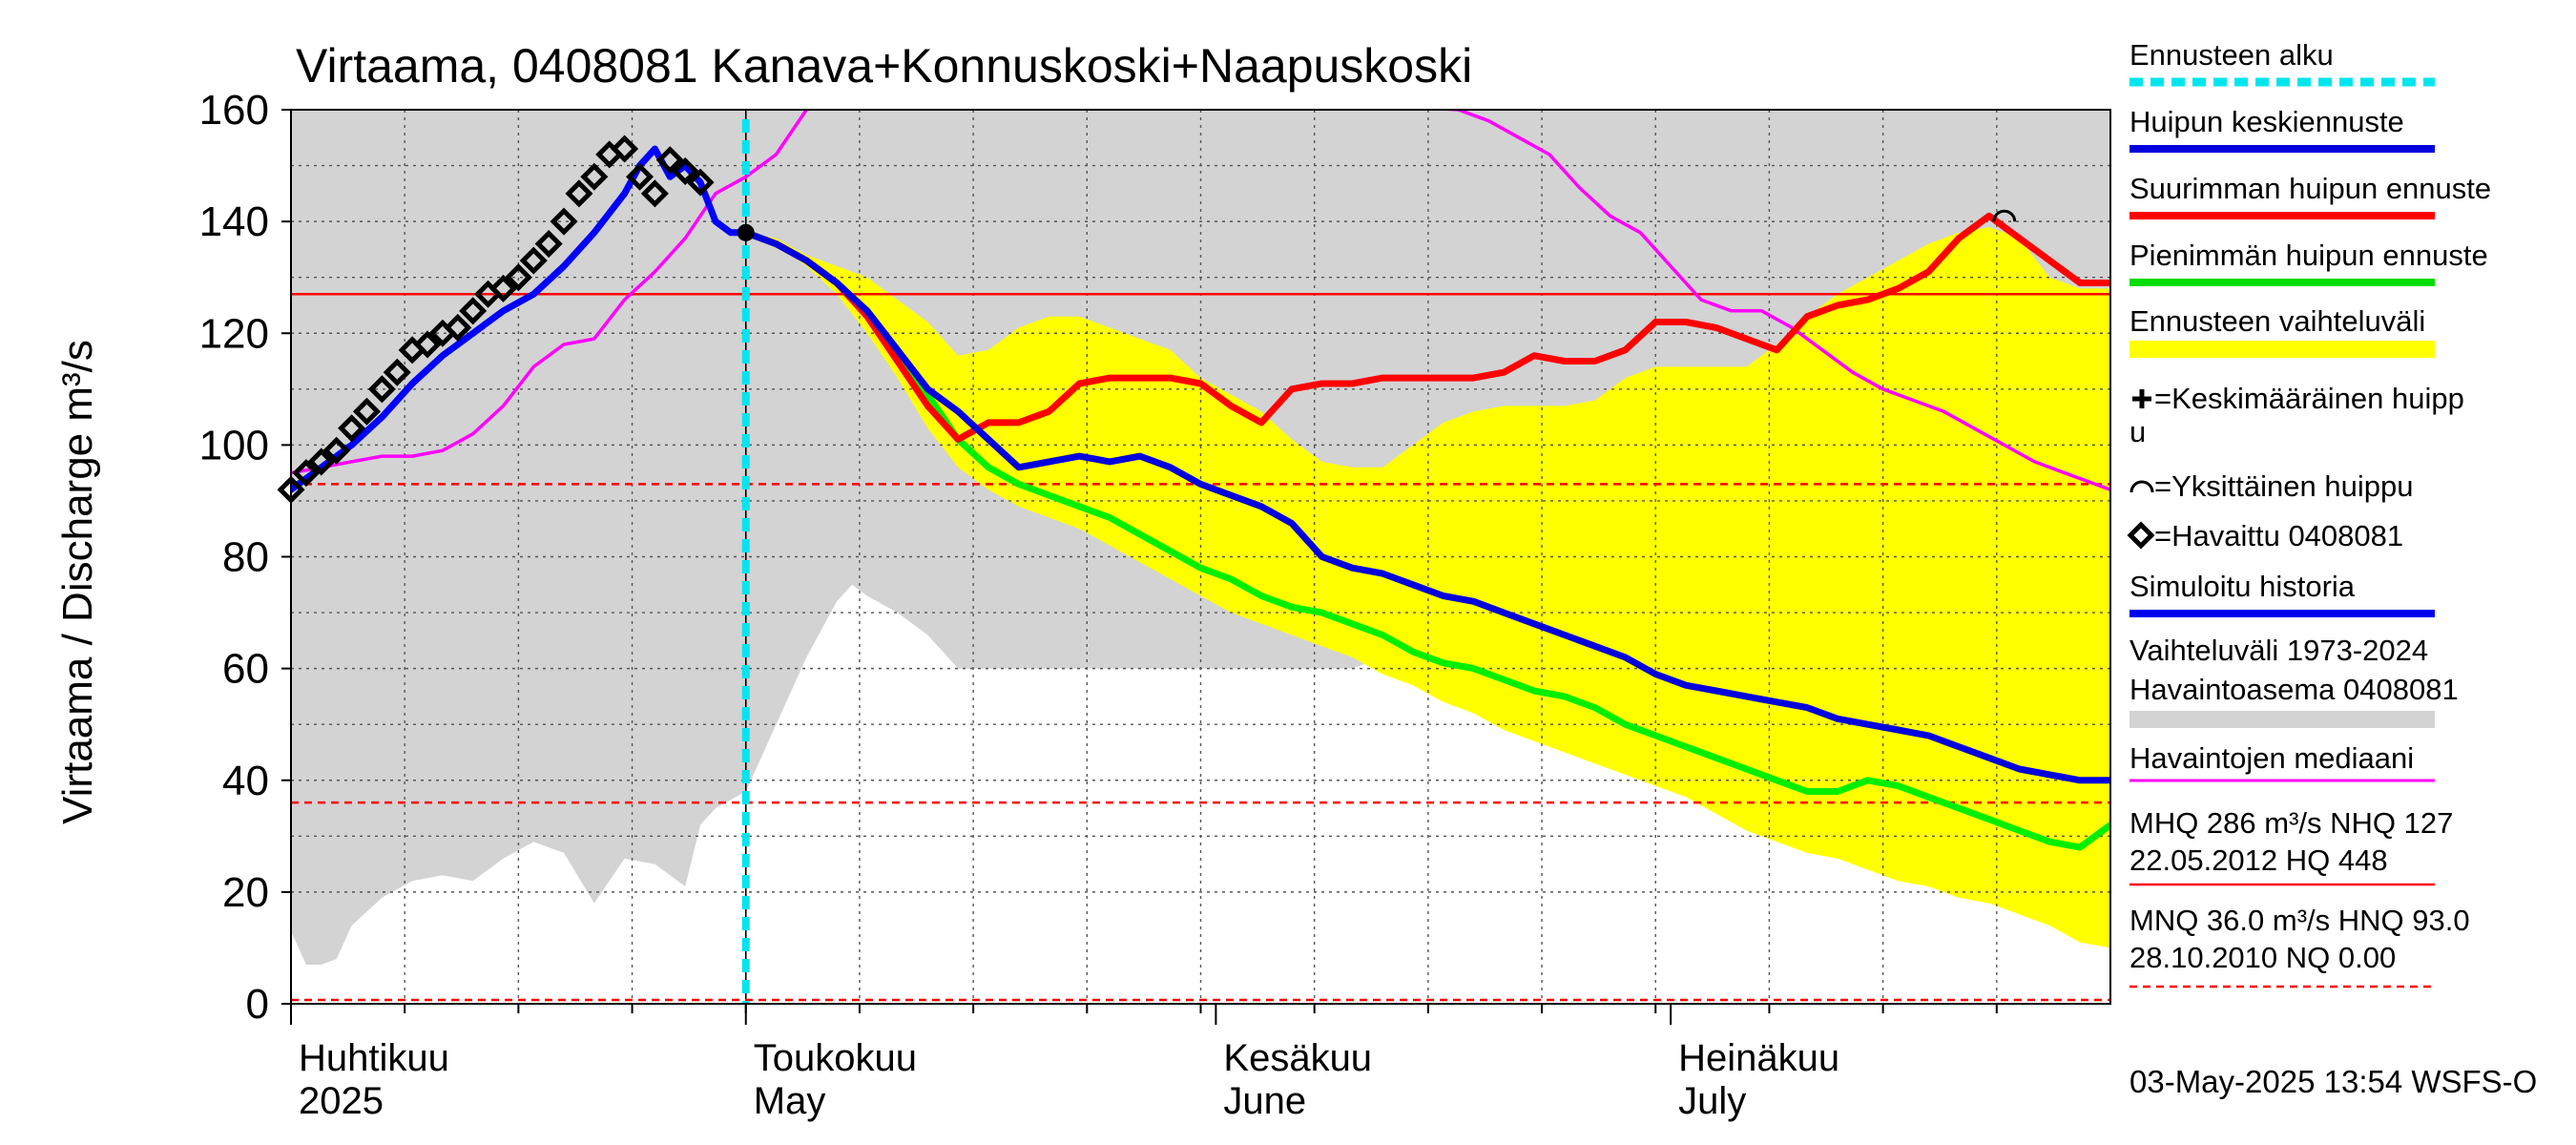 This screenshot has width=2576, height=1145. What do you see at coordinates (835, 1058) in the screenshot?
I see `month-label-fi: Toukokuu` at bounding box center [835, 1058].